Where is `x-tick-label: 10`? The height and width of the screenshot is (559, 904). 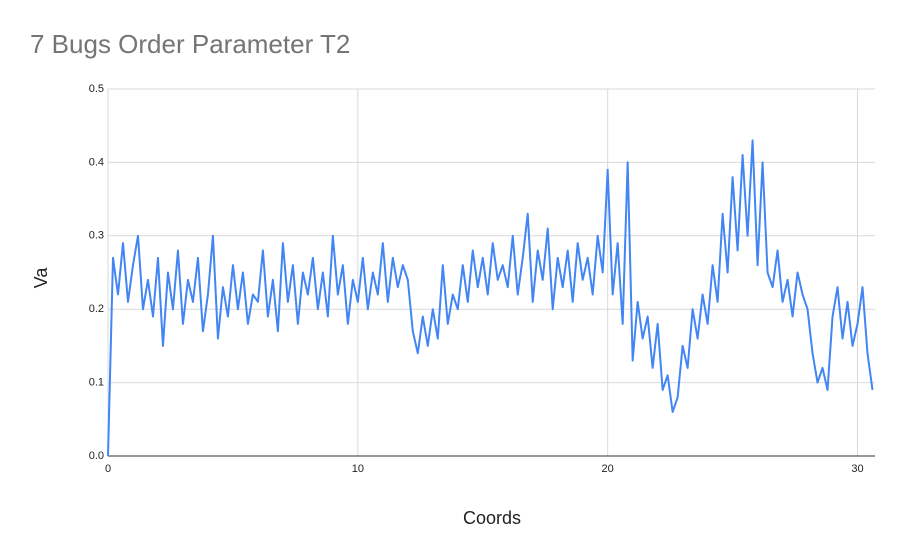 x-tick-label: 10 is located at coordinates (358, 469).